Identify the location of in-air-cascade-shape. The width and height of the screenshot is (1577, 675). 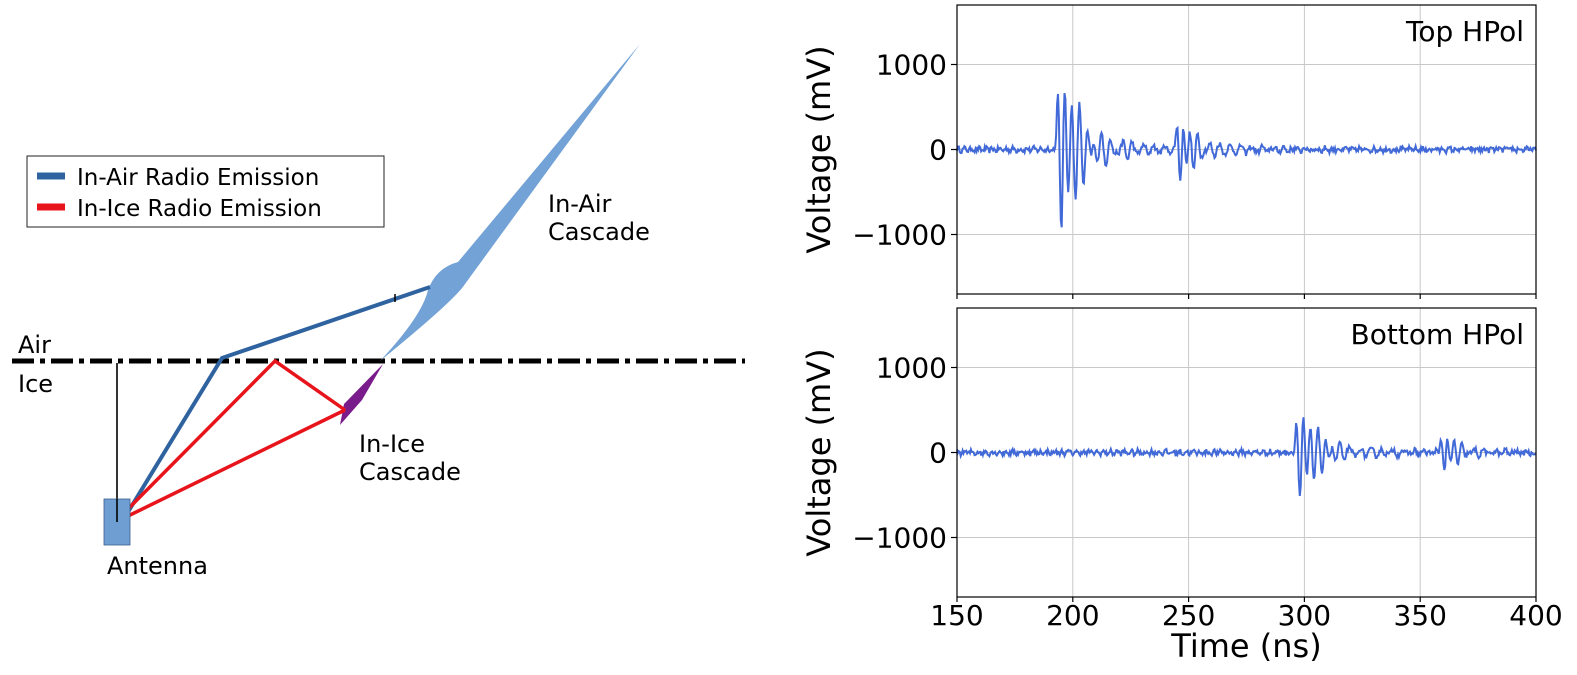
(510, 202).